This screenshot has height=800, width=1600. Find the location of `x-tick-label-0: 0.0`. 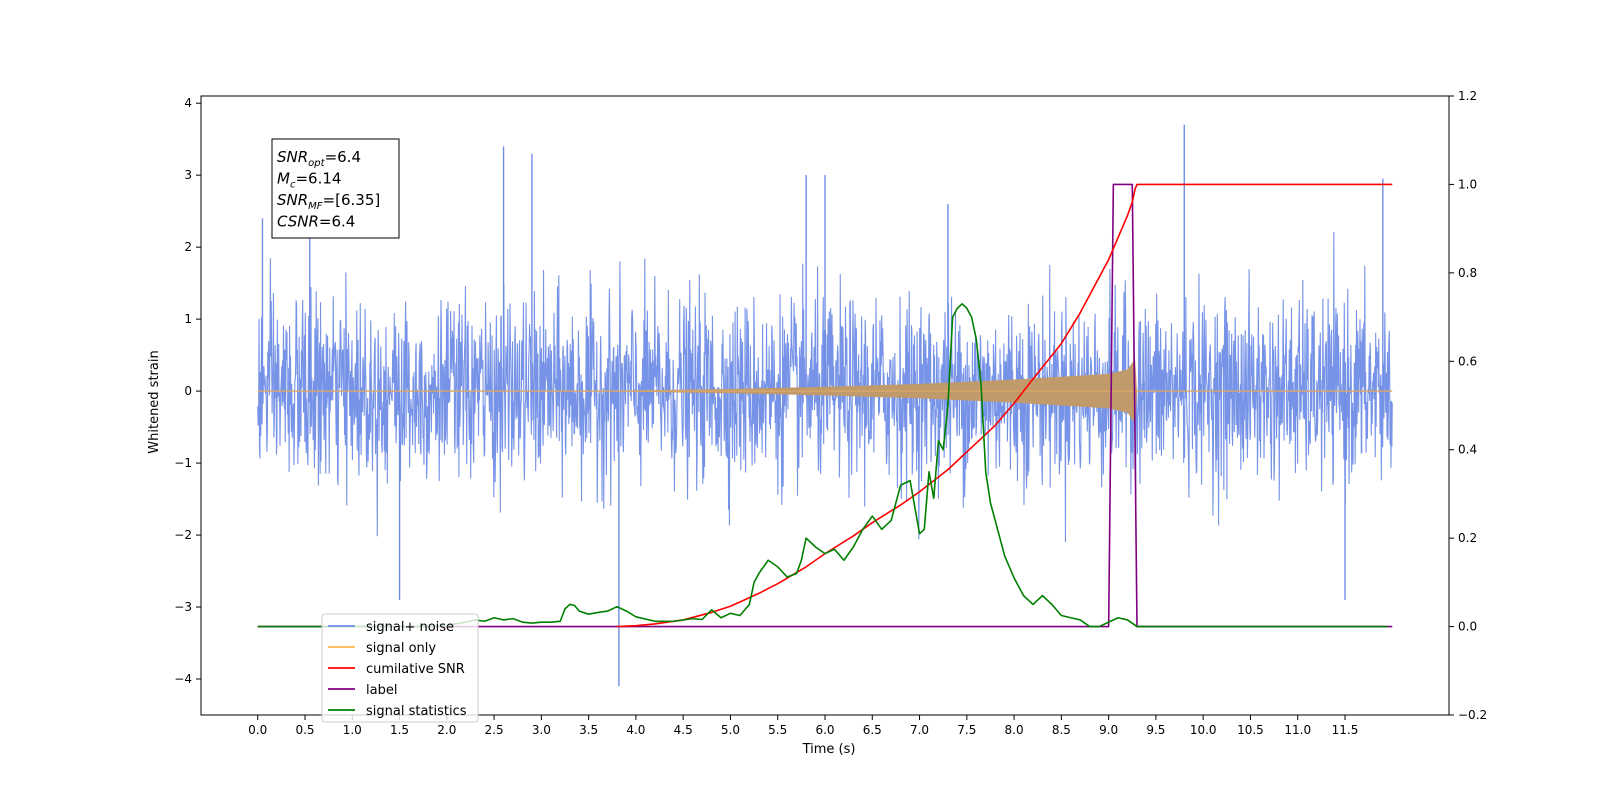

x-tick-label-0: 0.0 is located at coordinates (257, 730).